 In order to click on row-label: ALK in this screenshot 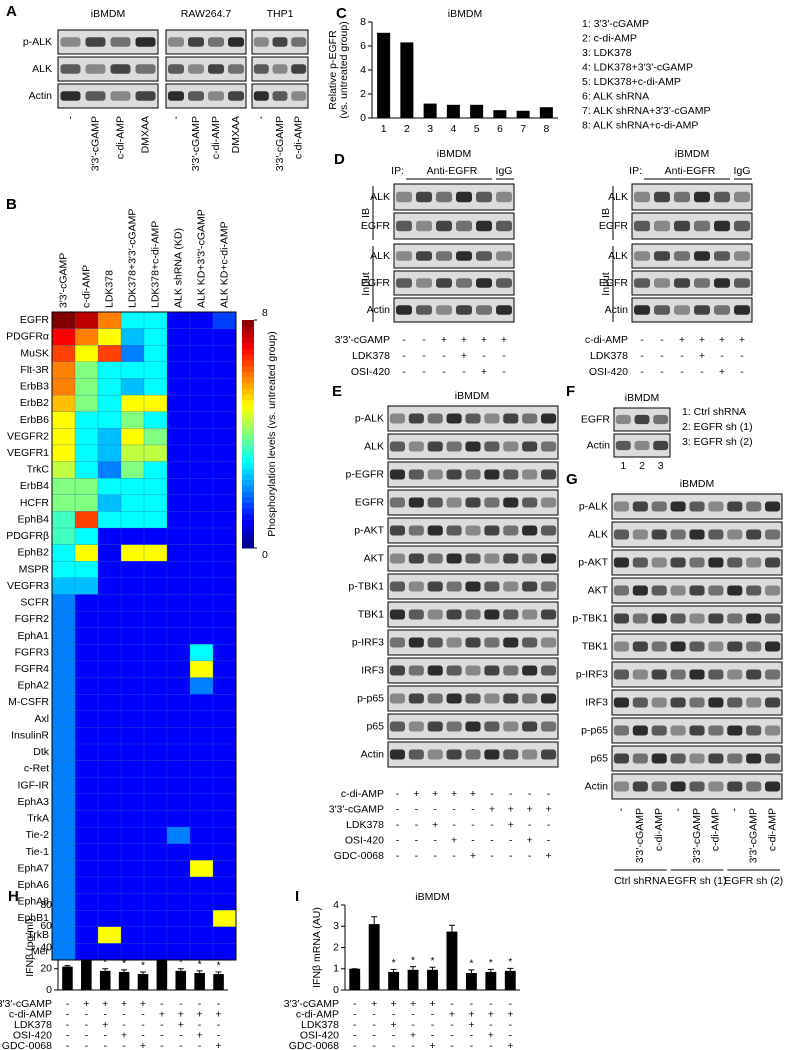, I will do `click(380, 197)`.